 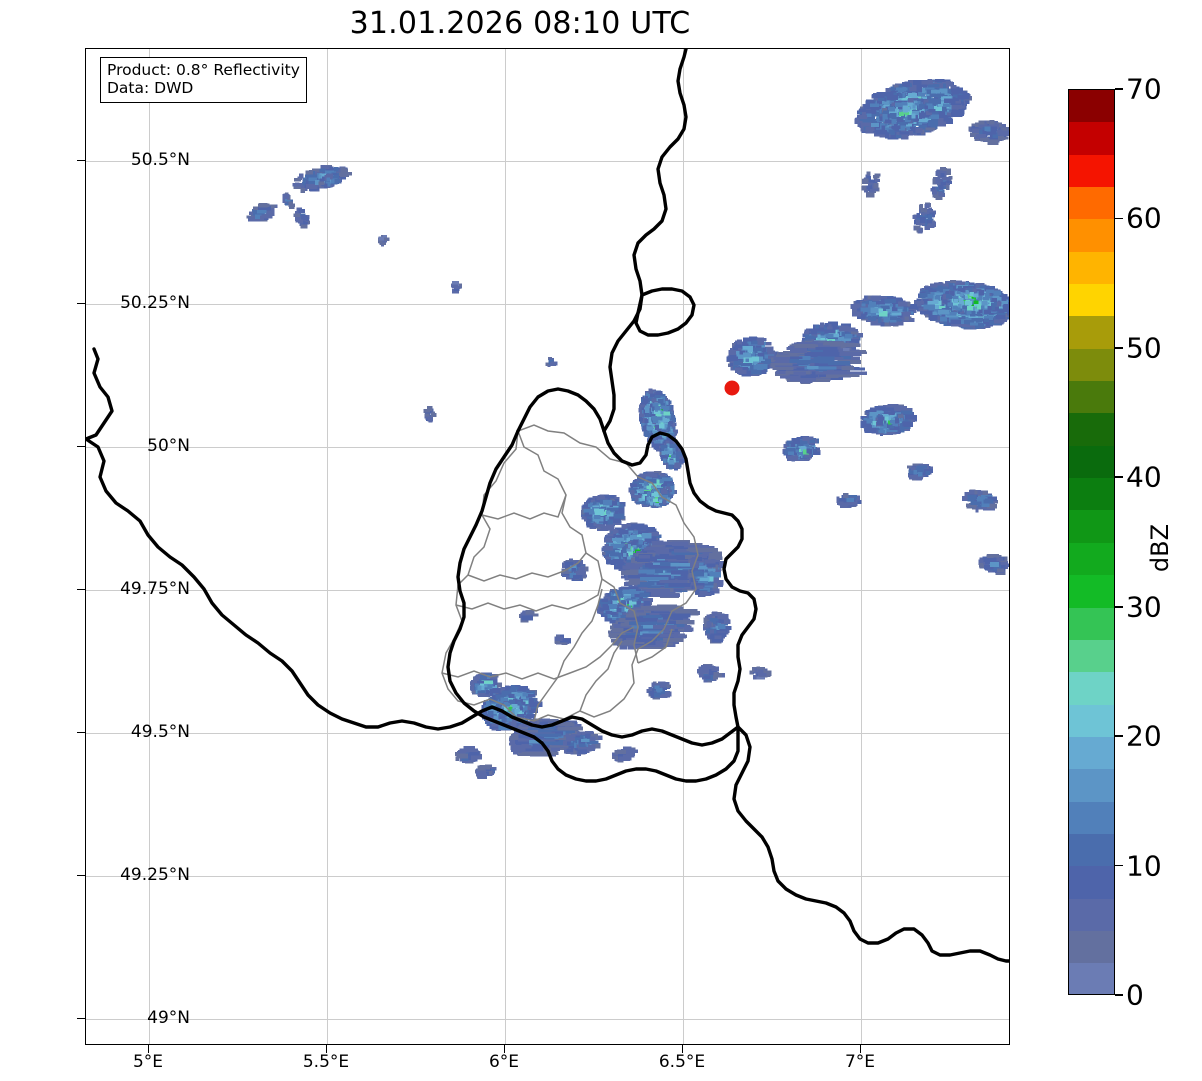 I want to click on colorbar-tick-label: 60, so click(x=1144, y=218).